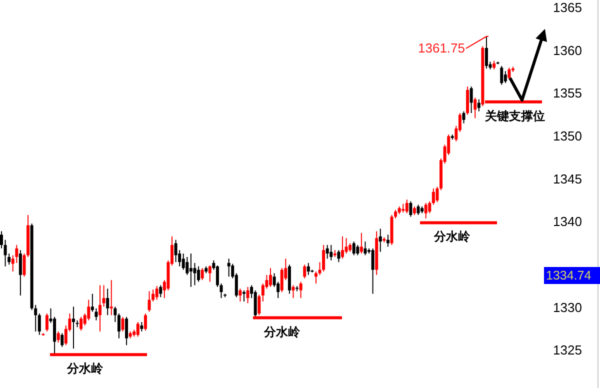 The width and height of the screenshot is (600, 388). What do you see at coordinates (441, 48) in the screenshot?
I see `annotation: 1361.75` at bounding box center [441, 48].